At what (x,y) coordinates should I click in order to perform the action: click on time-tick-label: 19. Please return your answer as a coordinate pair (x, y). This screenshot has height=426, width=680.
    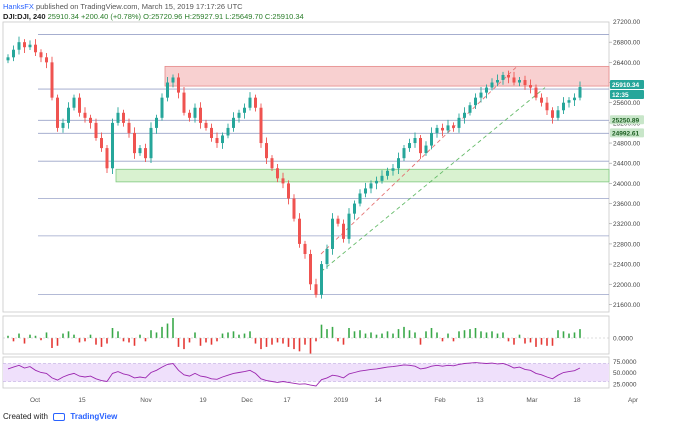
    Looking at the image, I should click on (203, 400).